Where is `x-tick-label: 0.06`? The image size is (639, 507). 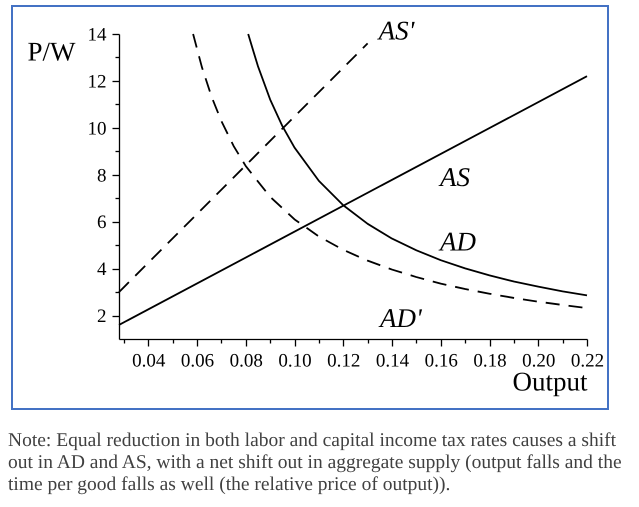 x-tick-label: 0.06 is located at coordinates (197, 361).